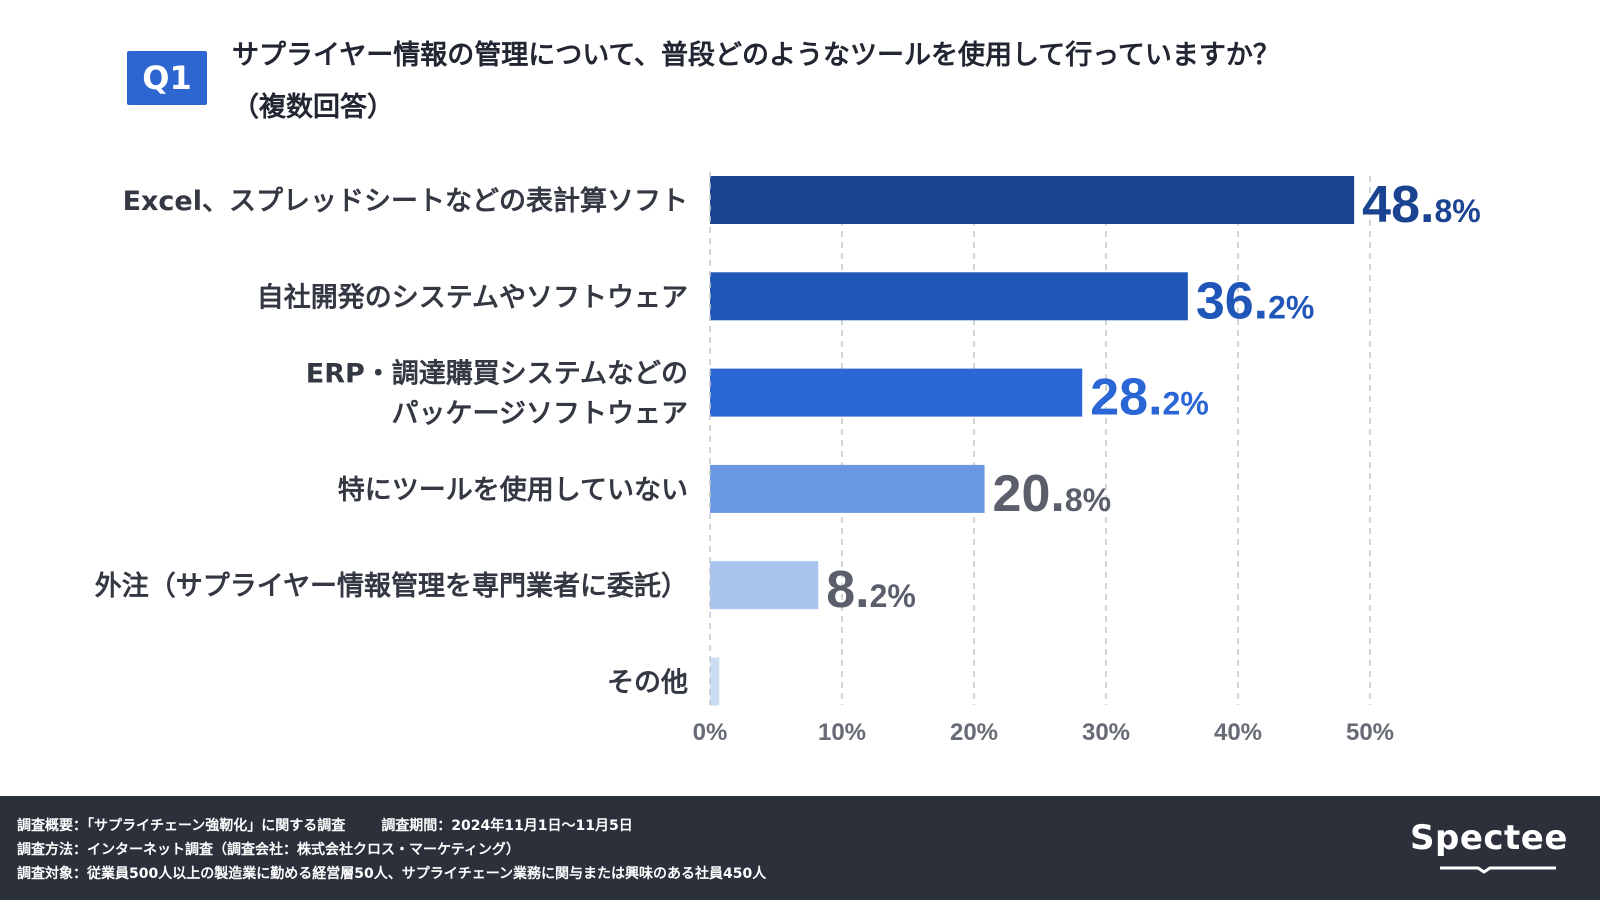 This screenshot has width=1600, height=900. What do you see at coordinates (1370, 732) in the screenshot?
I see `x-tick-label-50: 50%` at bounding box center [1370, 732].